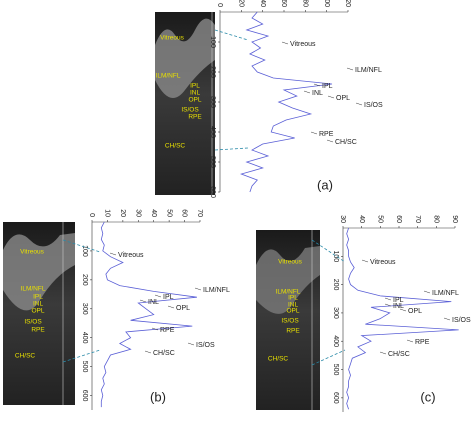 The image size is (474, 422). I want to click on panel-caption: (a), so click(325, 184).